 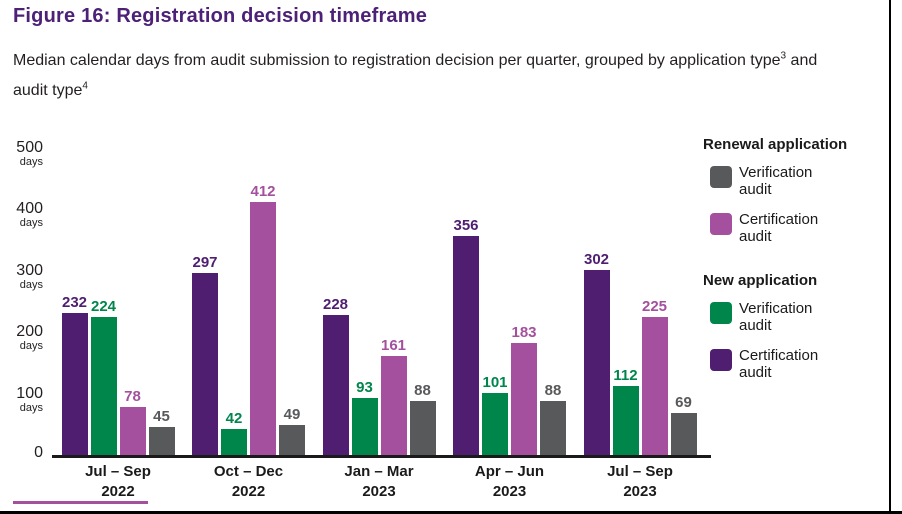 What do you see at coordinates (495, 382) in the screenshot?
I see `bar-value-label: 101` at bounding box center [495, 382].